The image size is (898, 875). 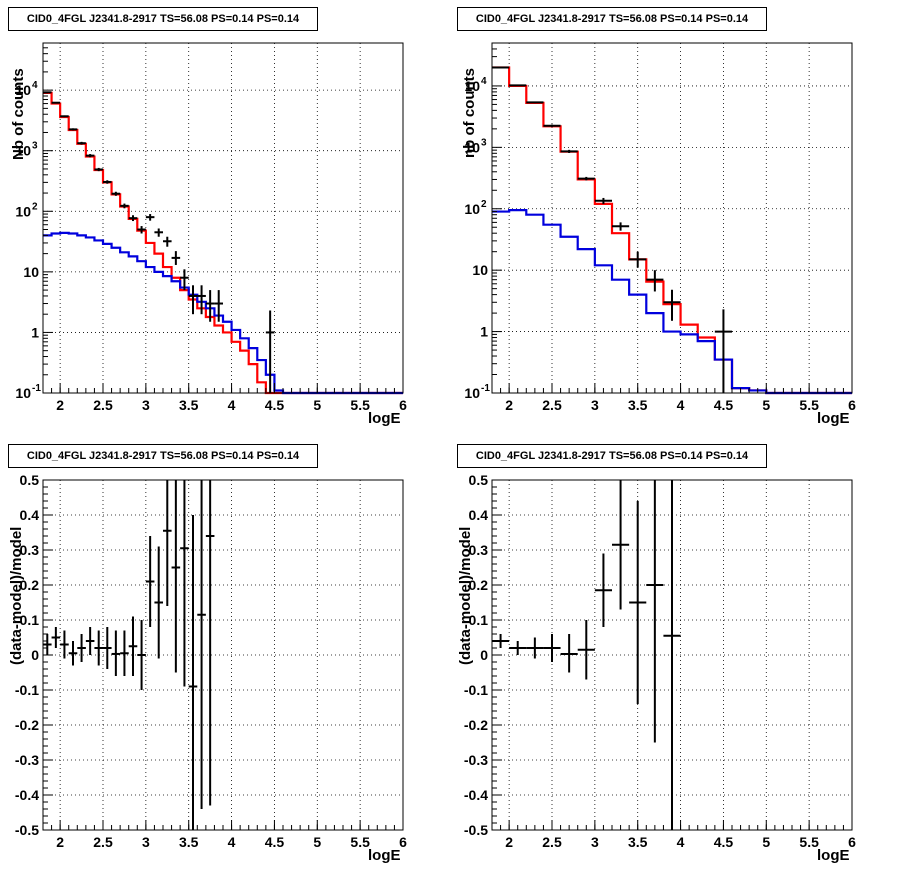 I want to click on y-tick-label: 0.4, so click(x=479, y=515).